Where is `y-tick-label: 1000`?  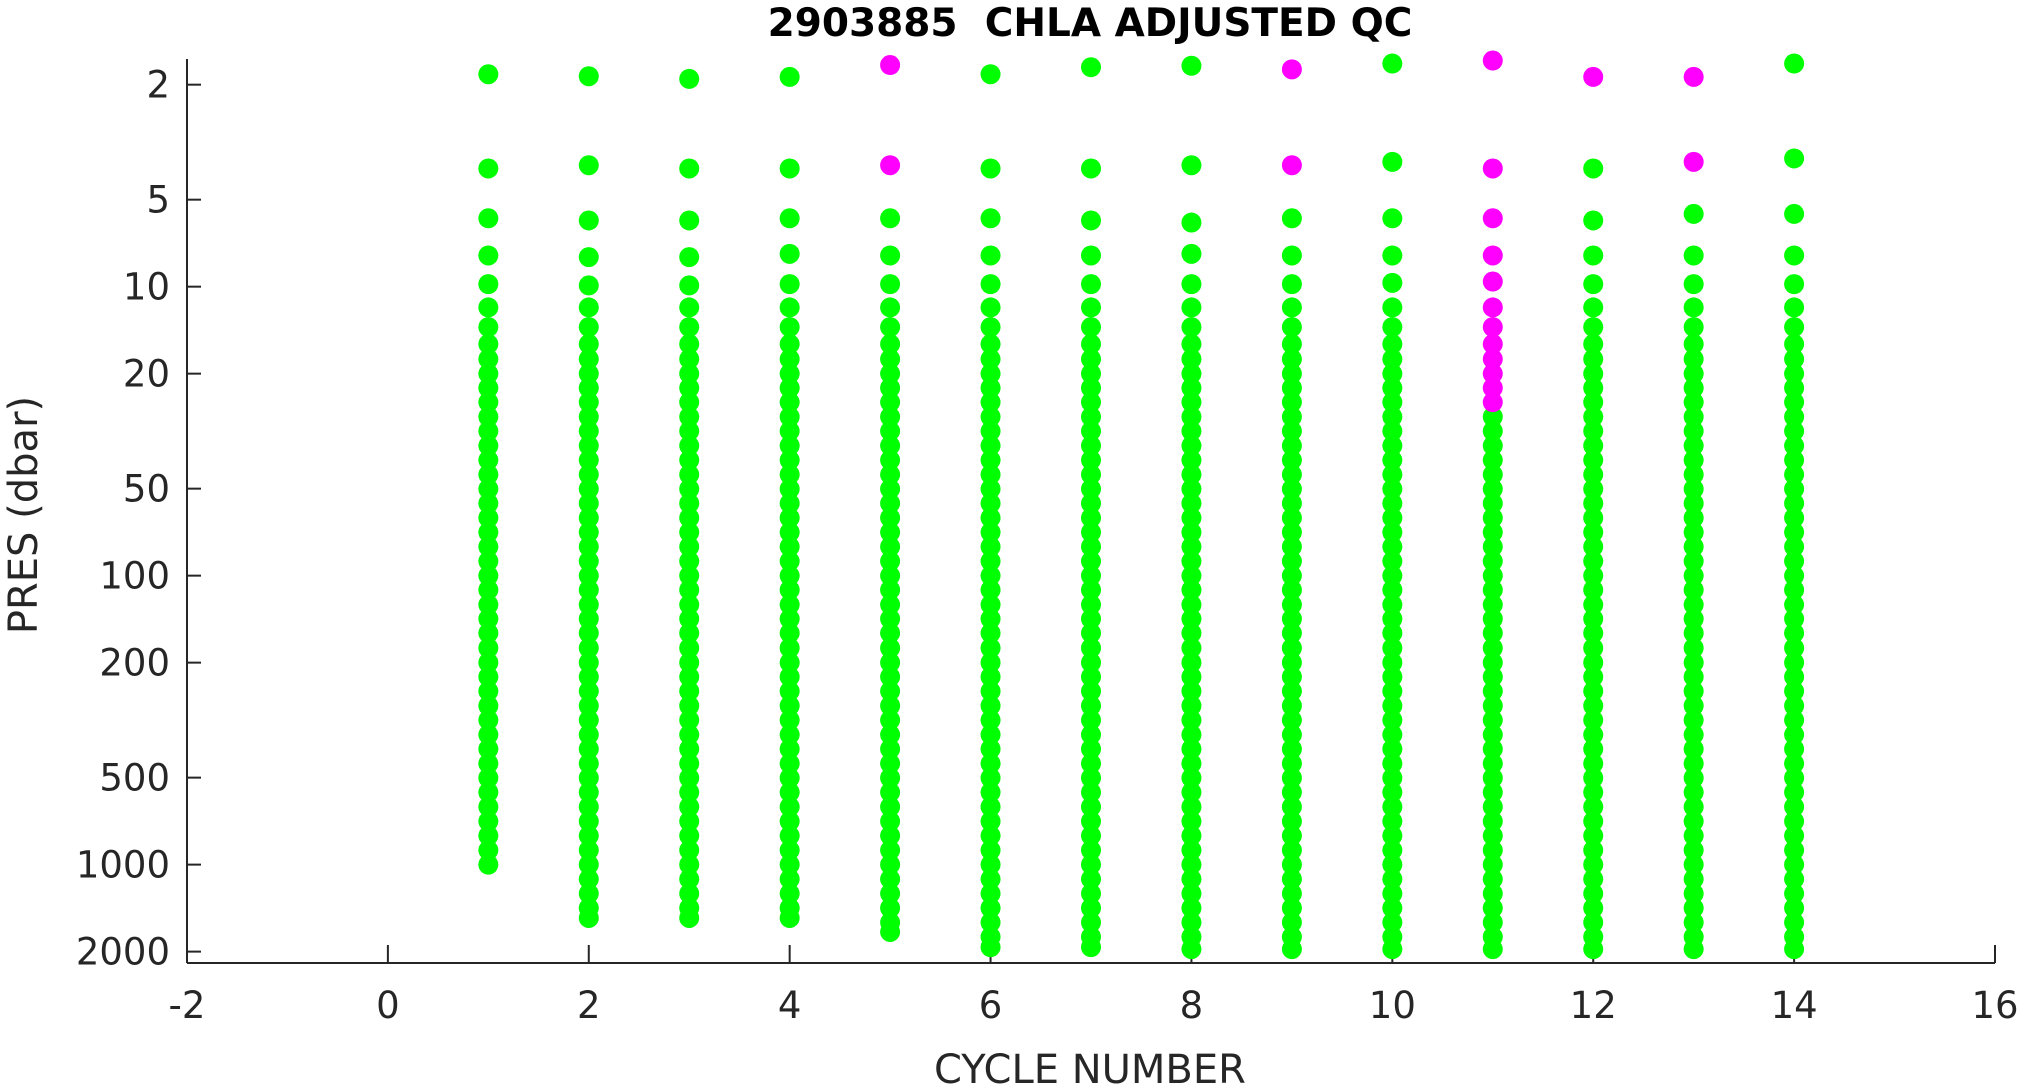
y-tick-label: 1000 is located at coordinates (123, 865).